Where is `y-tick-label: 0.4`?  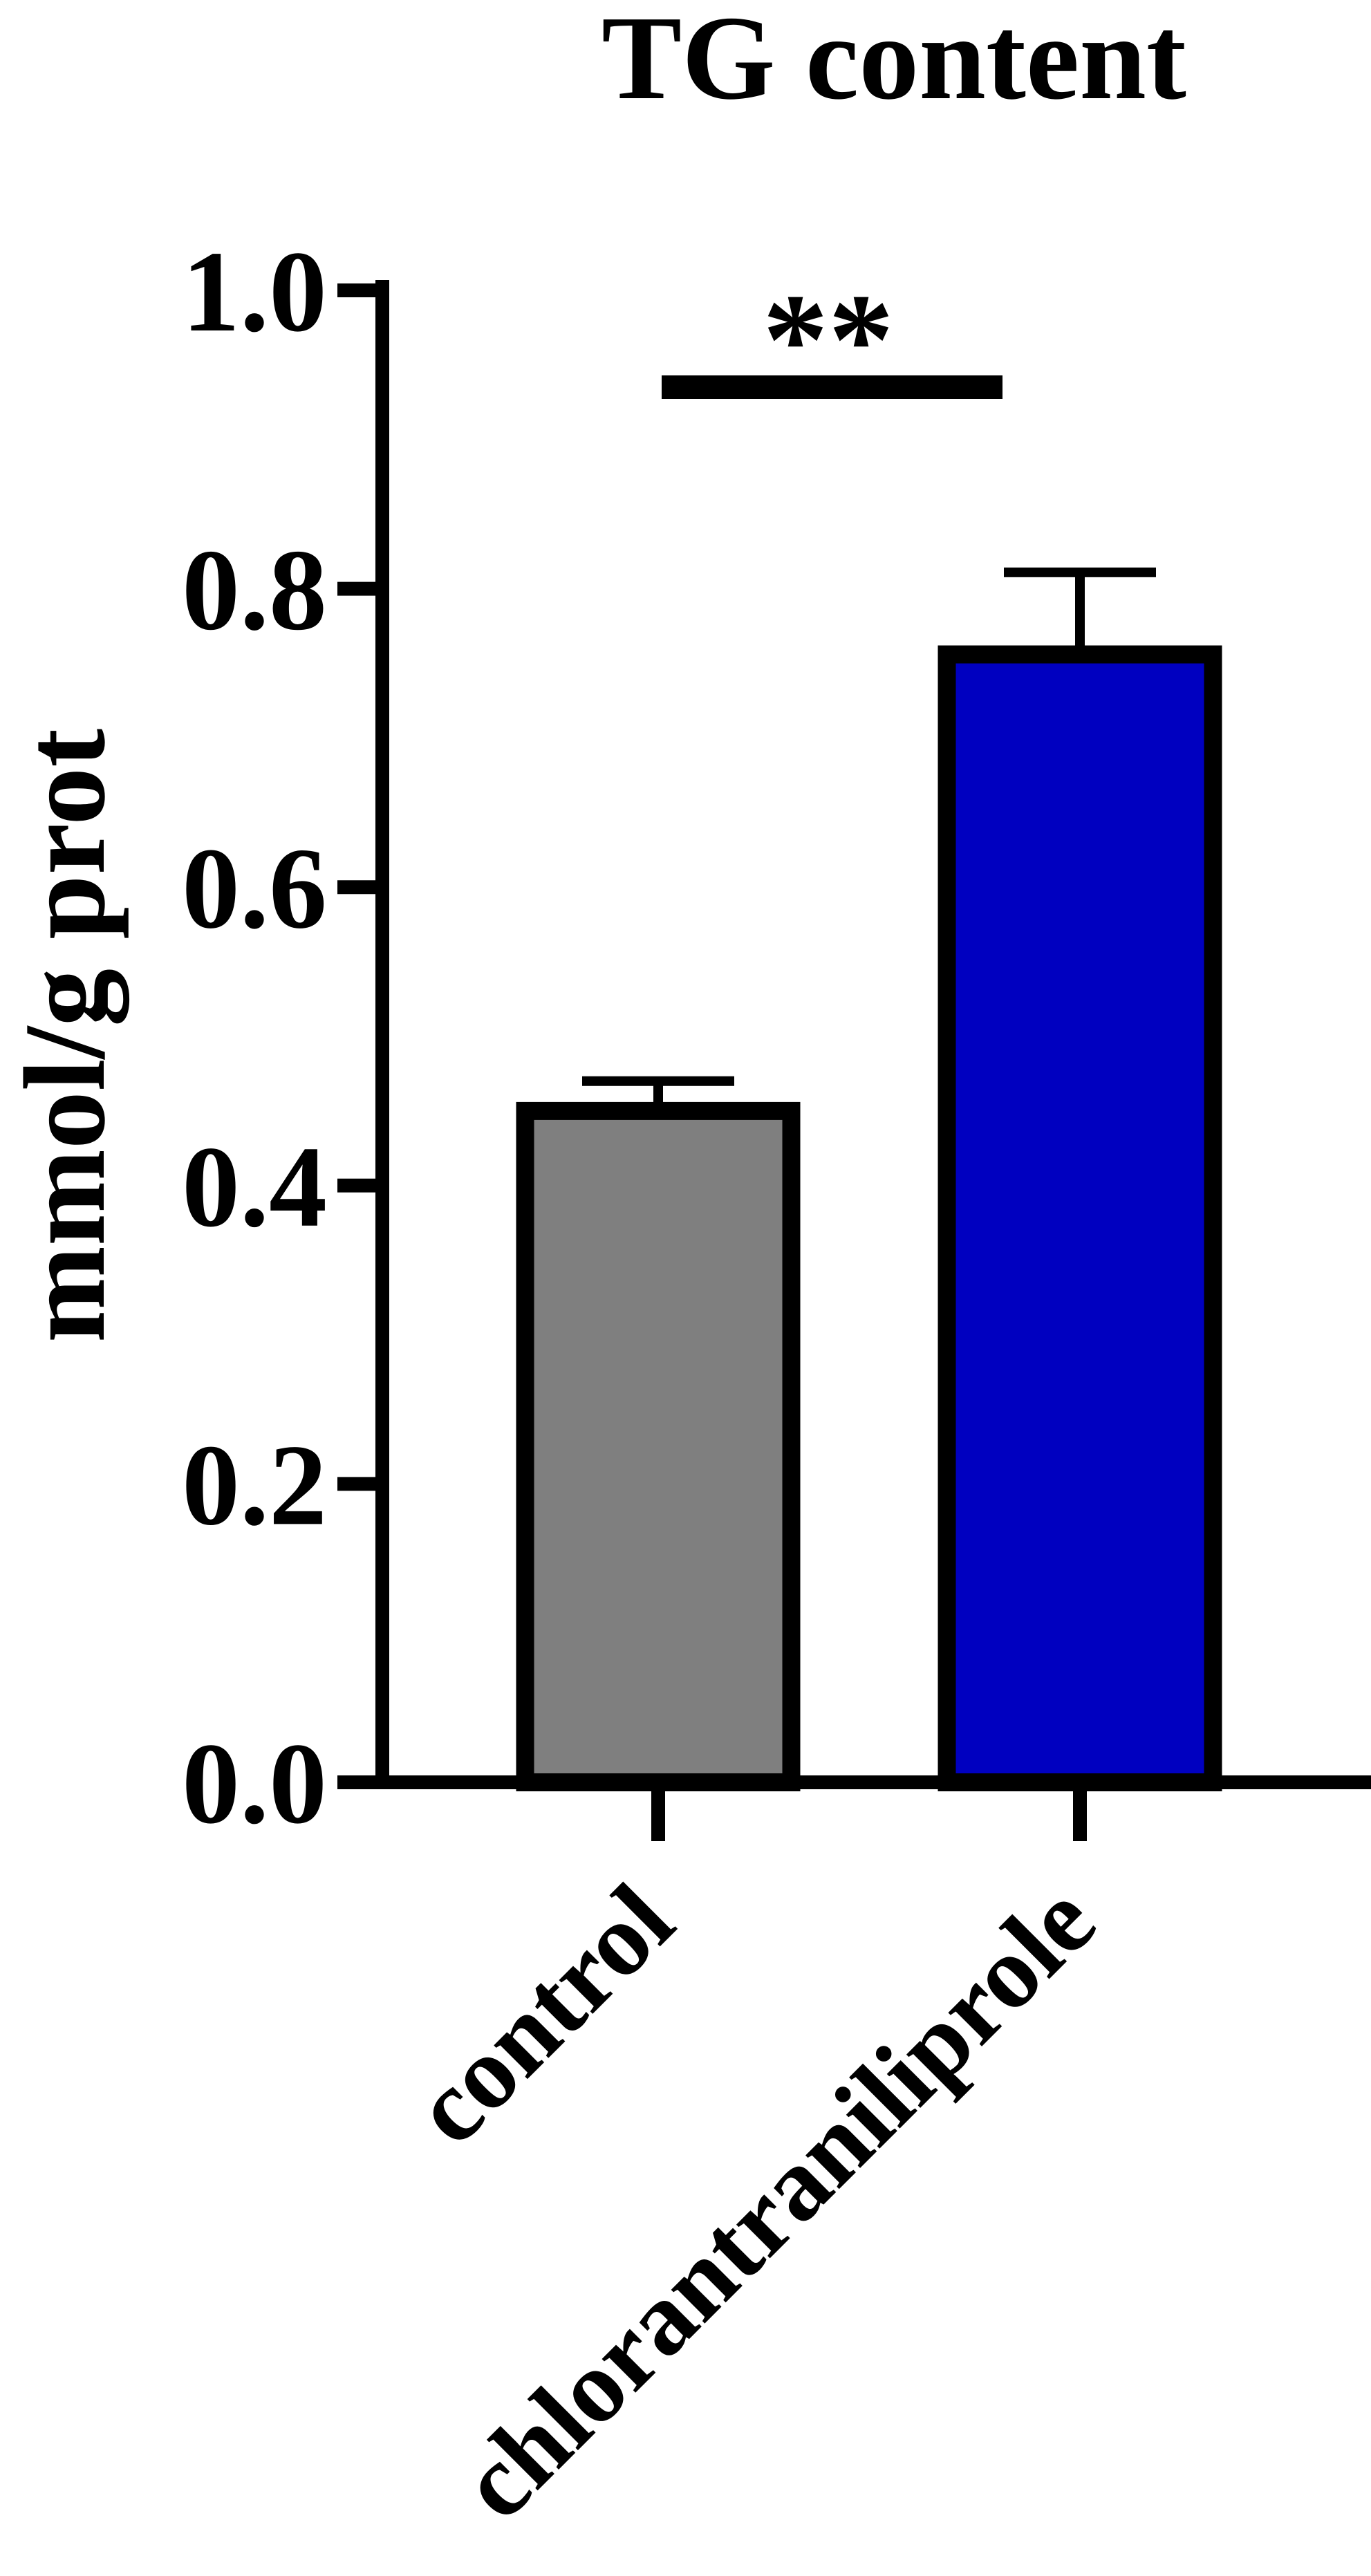
y-tick-label: 0.4 is located at coordinates (254, 1187).